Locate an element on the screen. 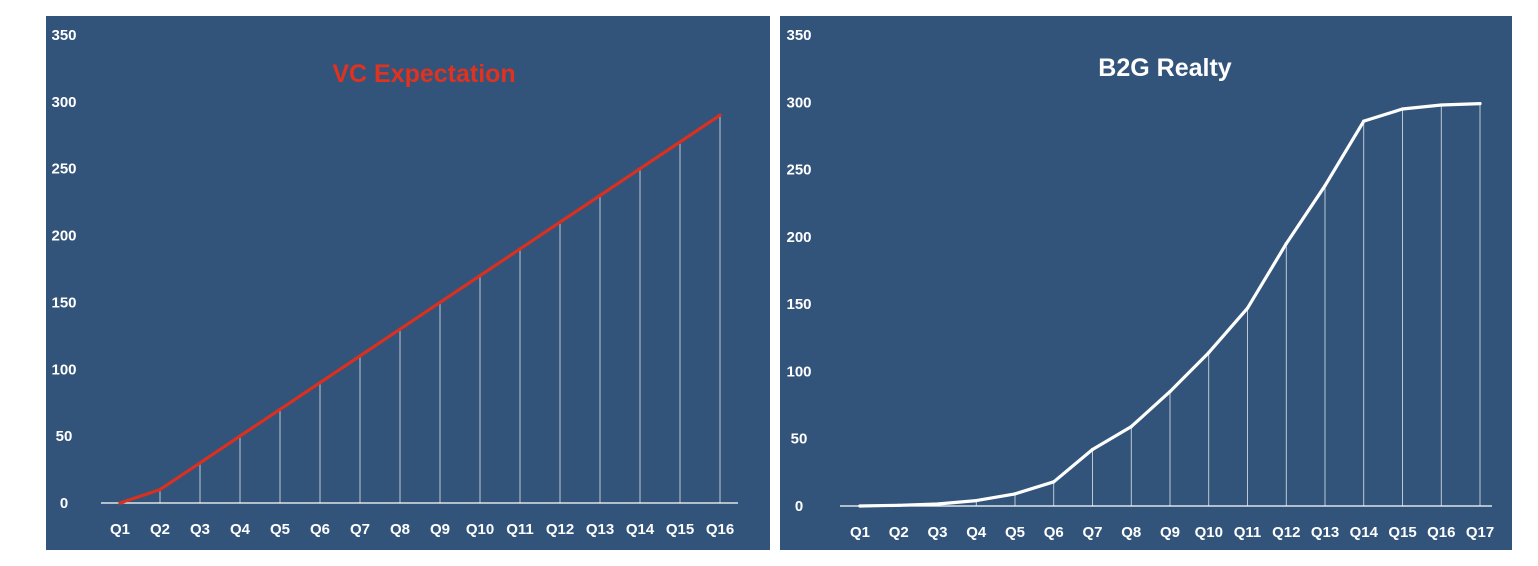 The height and width of the screenshot is (566, 1538). x-tick-label: Q17 is located at coordinates (1480, 532).